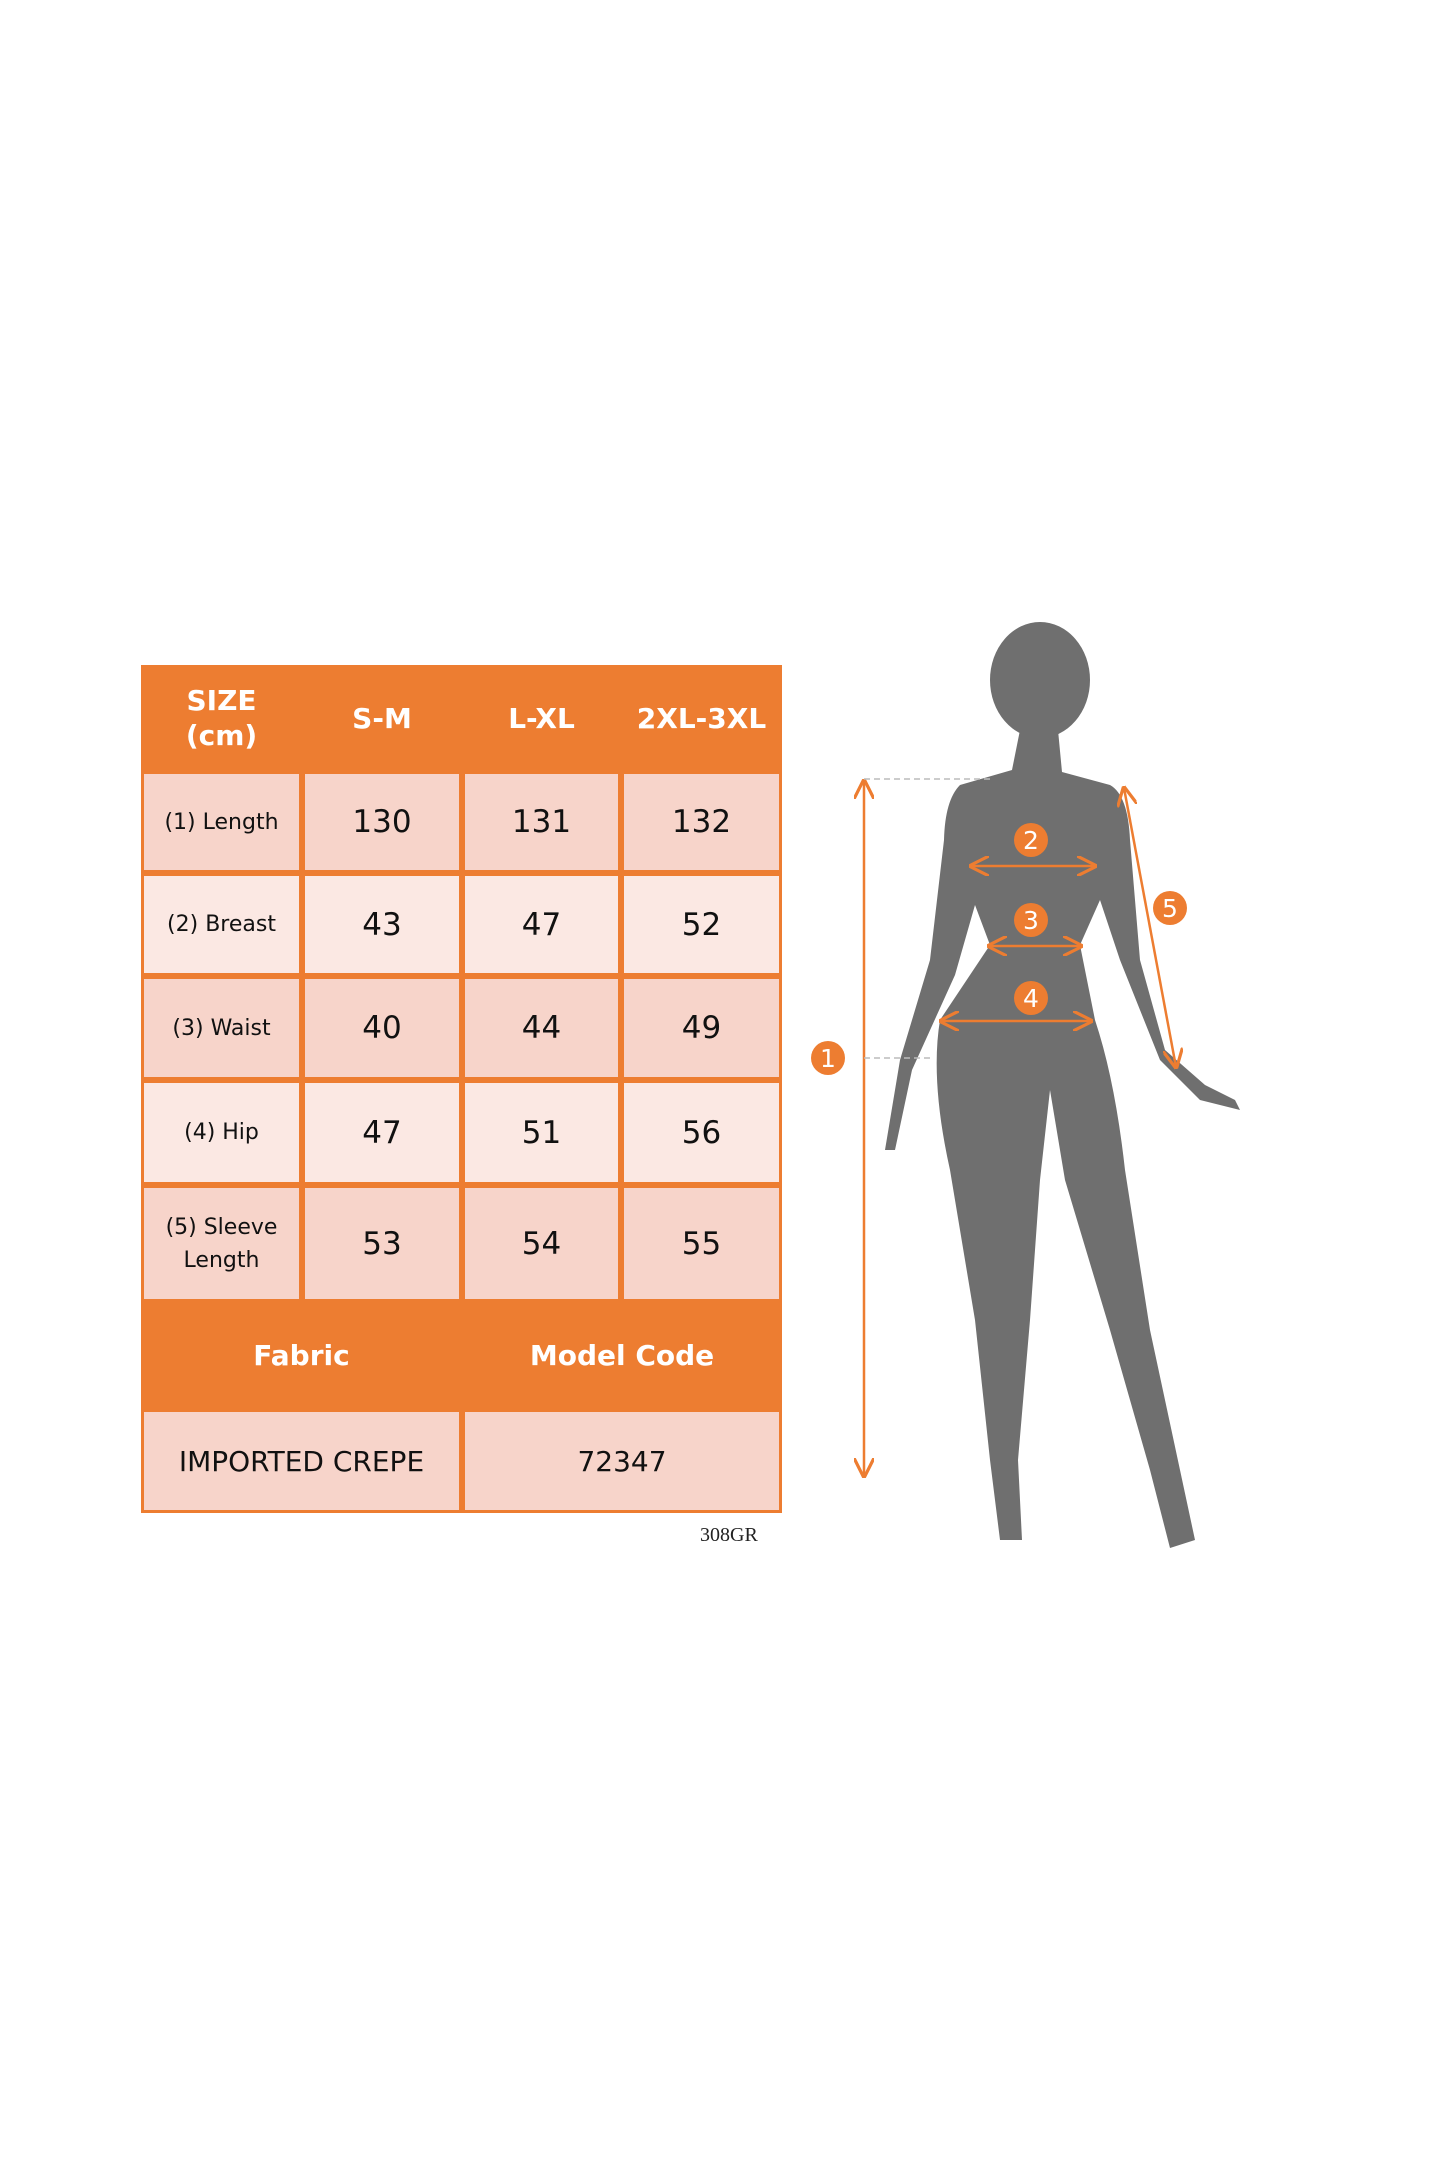 This screenshot has width=1440, height=2160. I want to click on chart-code: 308GR, so click(729, 1535).